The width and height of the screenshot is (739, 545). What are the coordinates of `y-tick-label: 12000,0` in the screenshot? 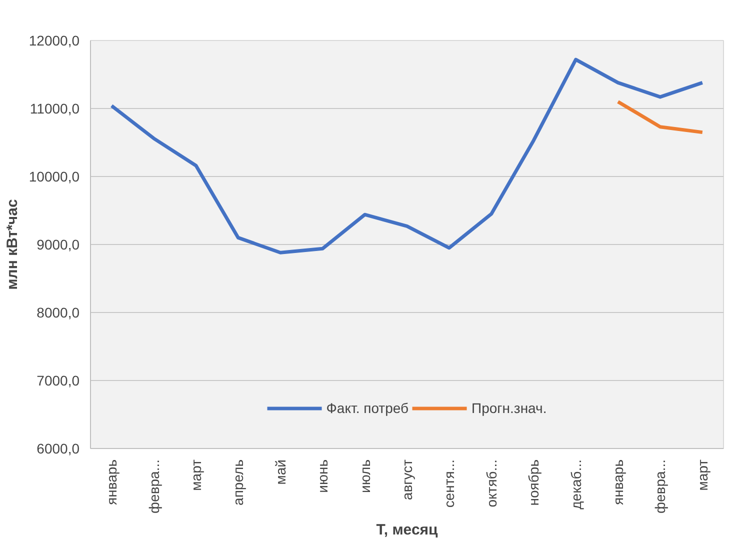 It's located at (54, 40).